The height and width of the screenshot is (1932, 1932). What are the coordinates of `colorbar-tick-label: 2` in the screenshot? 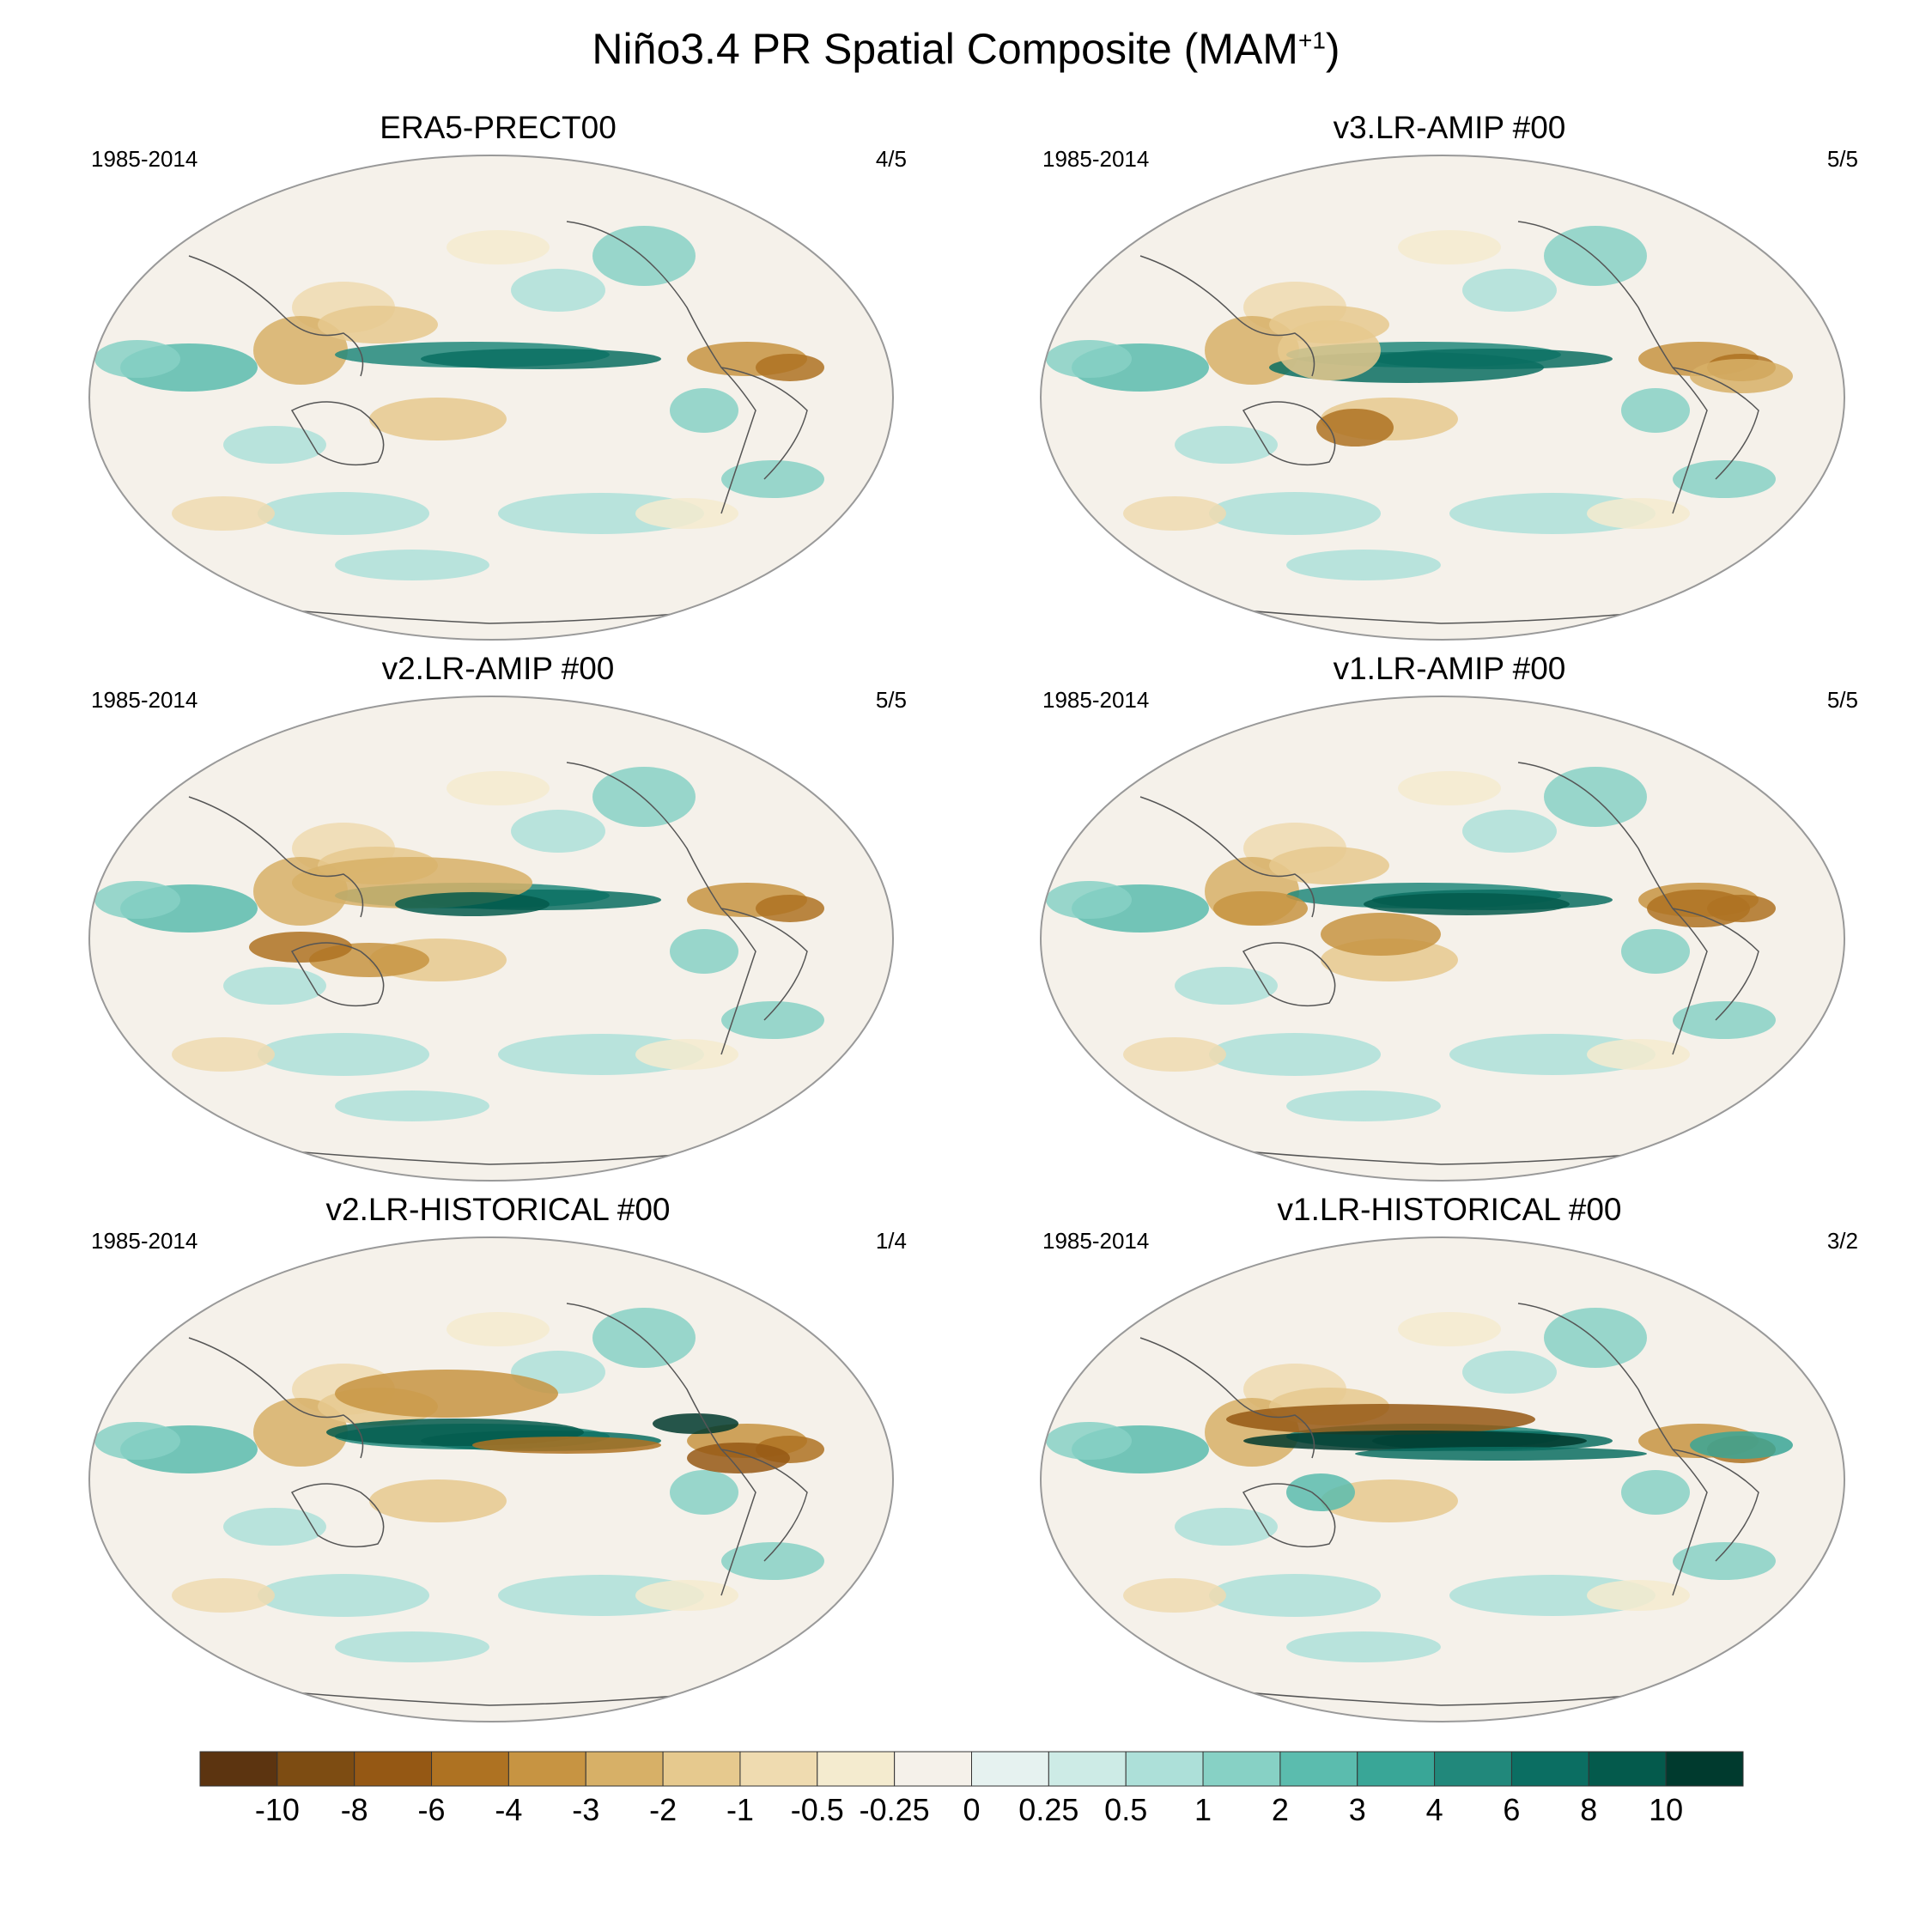 It's located at (1280, 1809).